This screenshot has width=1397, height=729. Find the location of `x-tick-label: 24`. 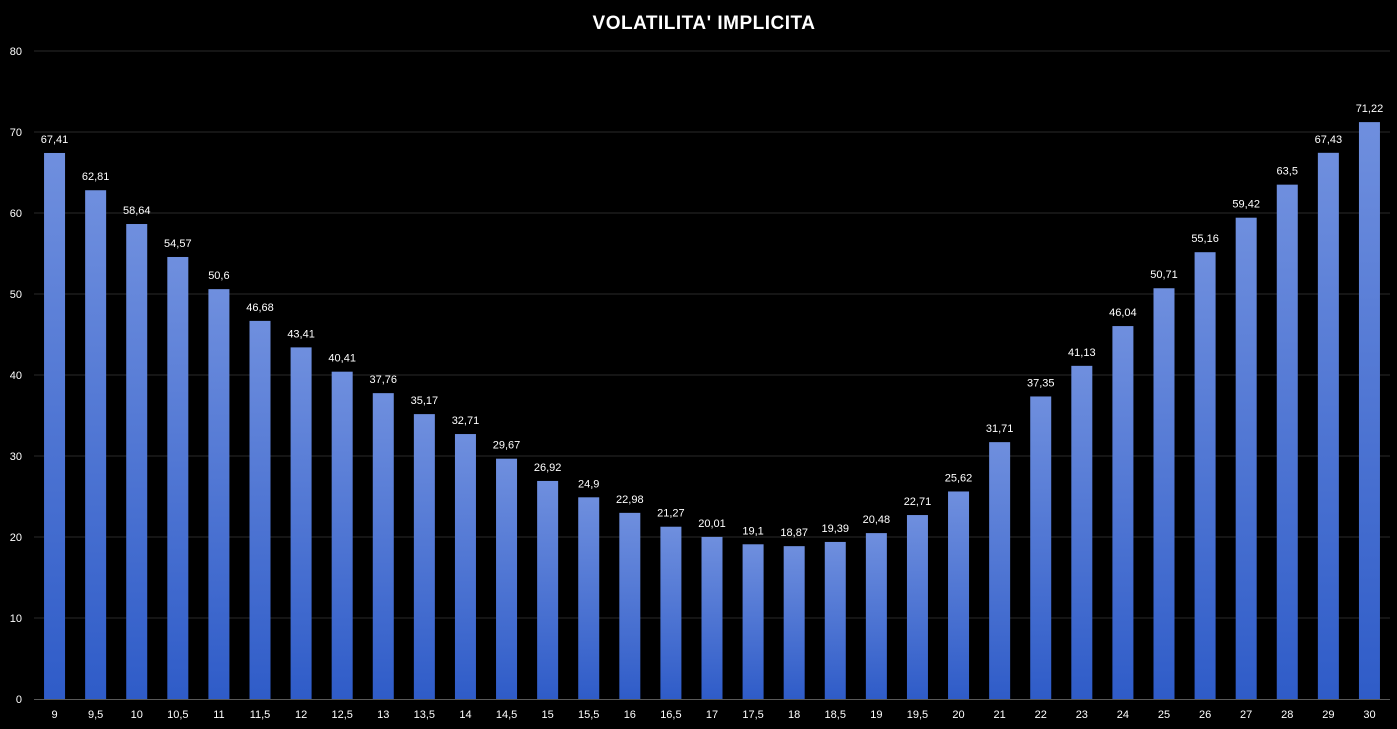

x-tick-label: 24 is located at coordinates (1123, 715).